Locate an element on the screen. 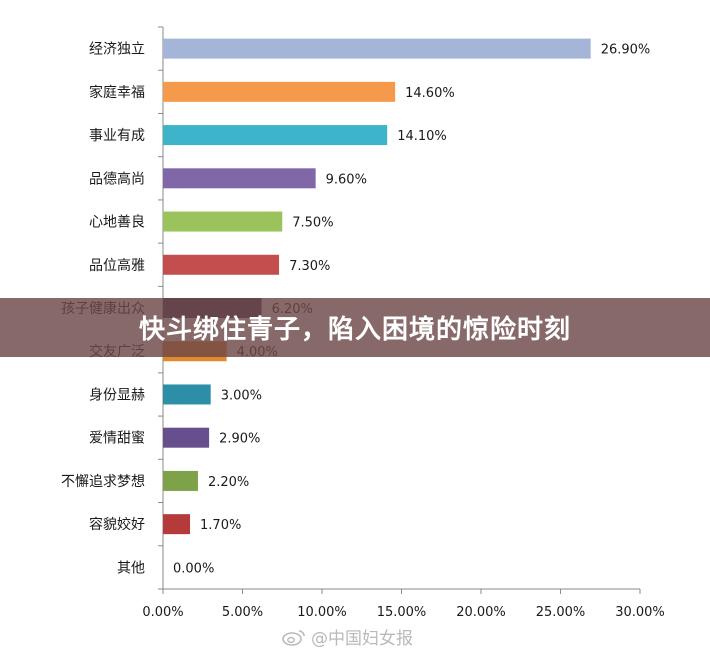 The height and width of the screenshot is (655, 710). banner-text: 快斗绑住青子，陷入困境的惊险时刻 is located at coordinates (354, 330).